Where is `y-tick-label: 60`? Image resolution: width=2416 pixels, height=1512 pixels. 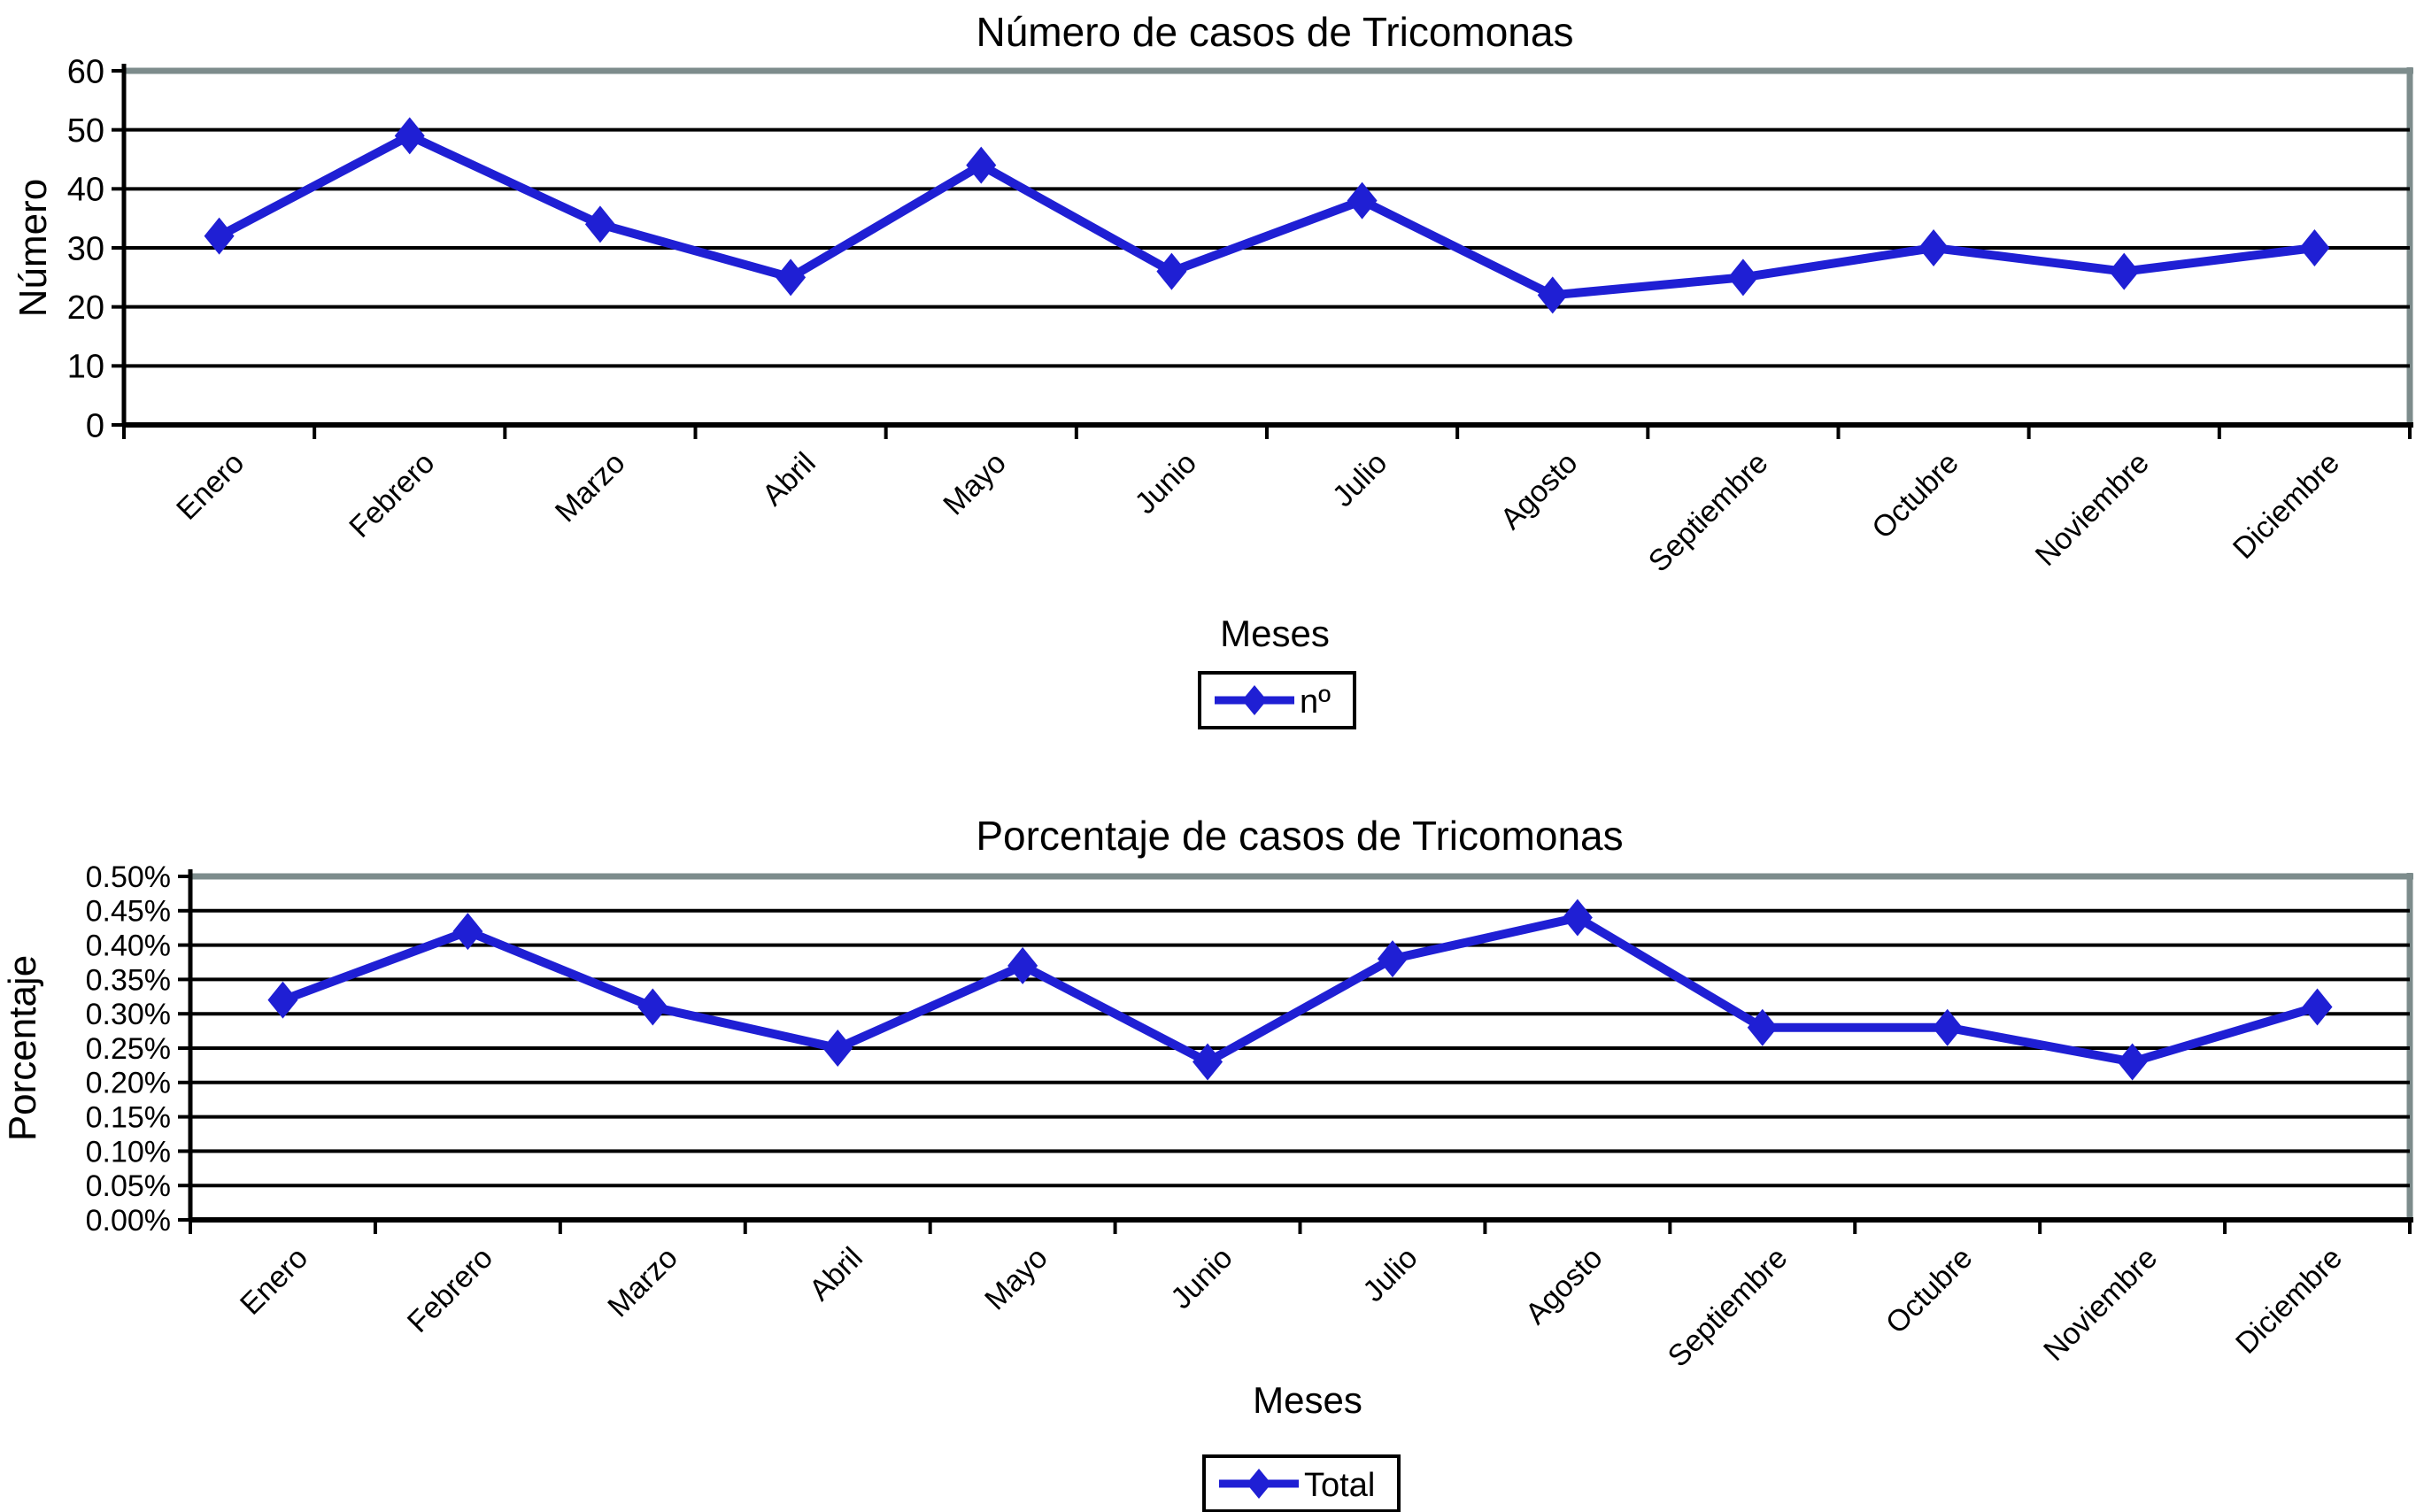 y-tick-label: 60 is located at coordinates (85, 71).